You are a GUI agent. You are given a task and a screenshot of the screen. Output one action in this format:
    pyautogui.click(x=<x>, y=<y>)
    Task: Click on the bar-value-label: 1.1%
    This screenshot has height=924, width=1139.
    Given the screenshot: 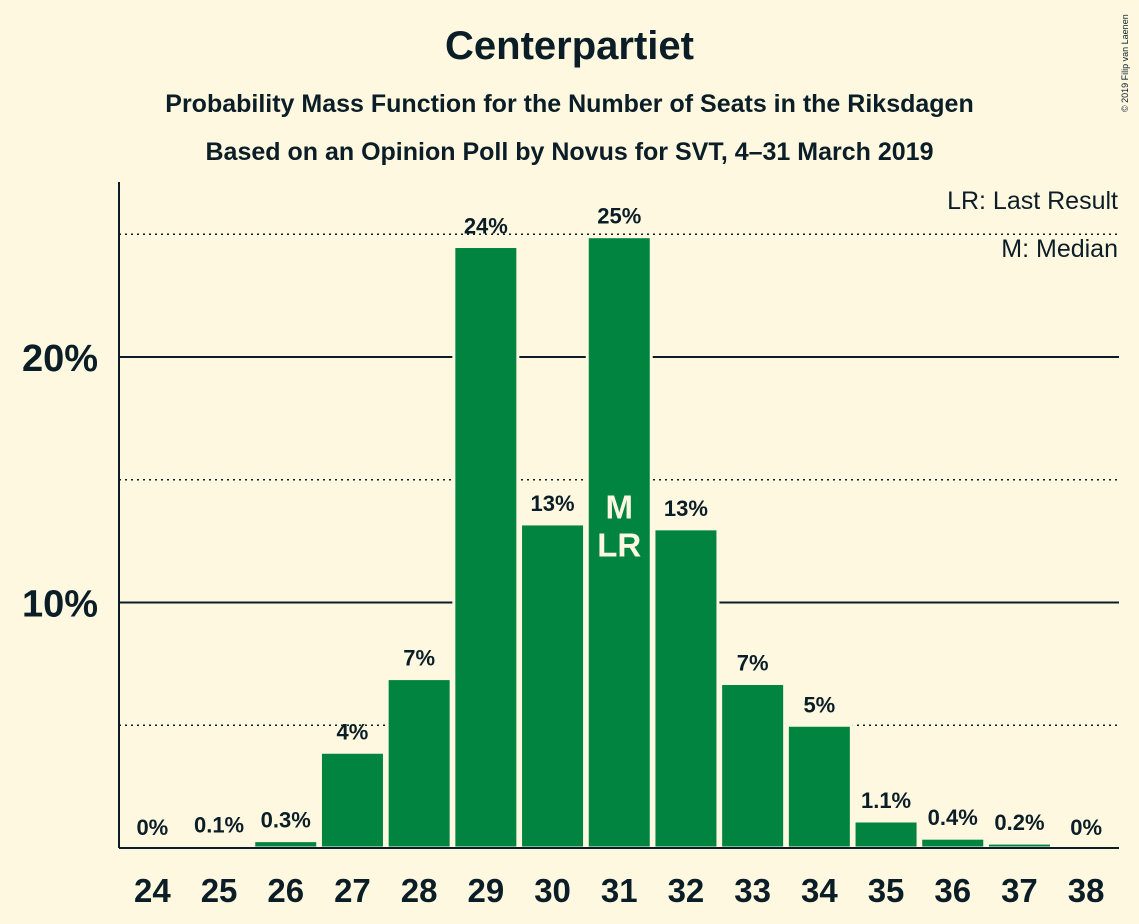 What is the action you would take?
    pyautogui.click(x=886, y=800)
    